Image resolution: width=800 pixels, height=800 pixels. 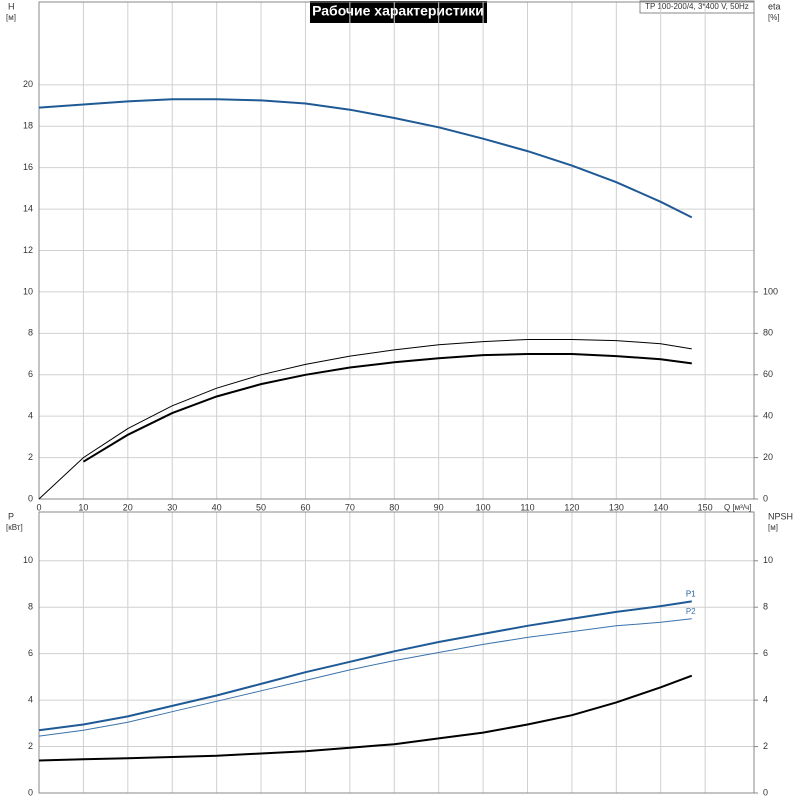 I want to click on x-tick-label: 60, so click(x=305, y=507).